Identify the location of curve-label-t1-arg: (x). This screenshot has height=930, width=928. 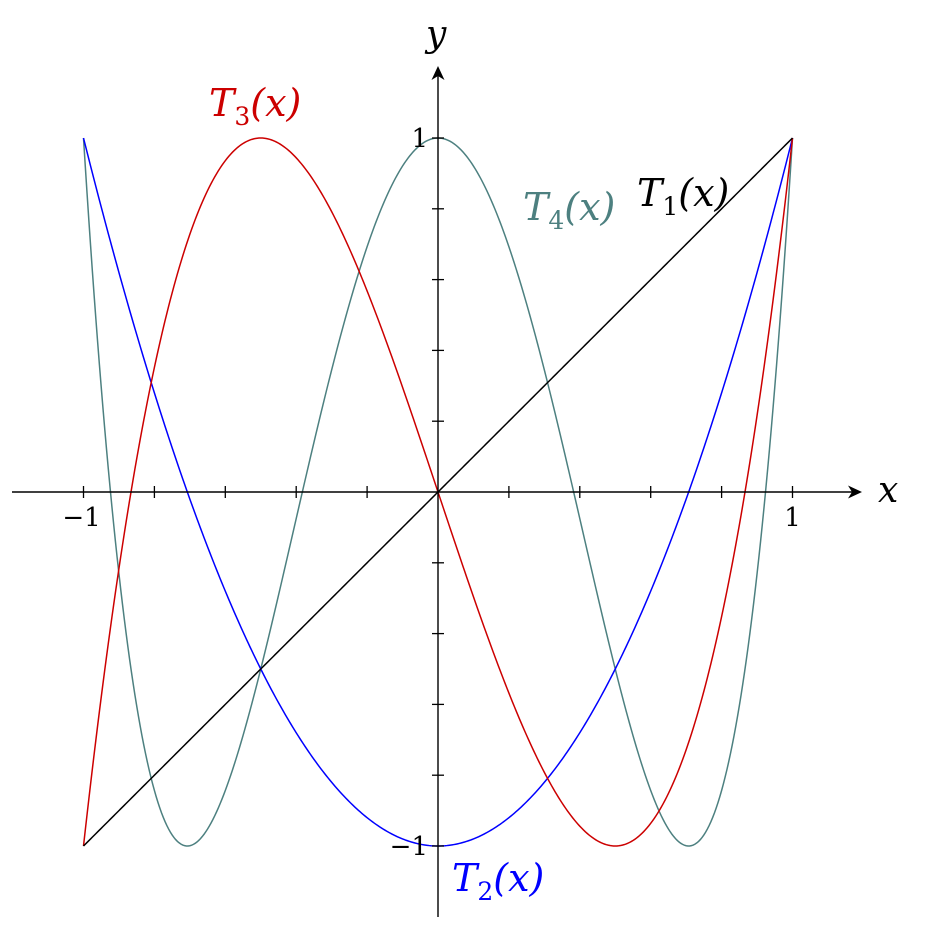
(703, 193).